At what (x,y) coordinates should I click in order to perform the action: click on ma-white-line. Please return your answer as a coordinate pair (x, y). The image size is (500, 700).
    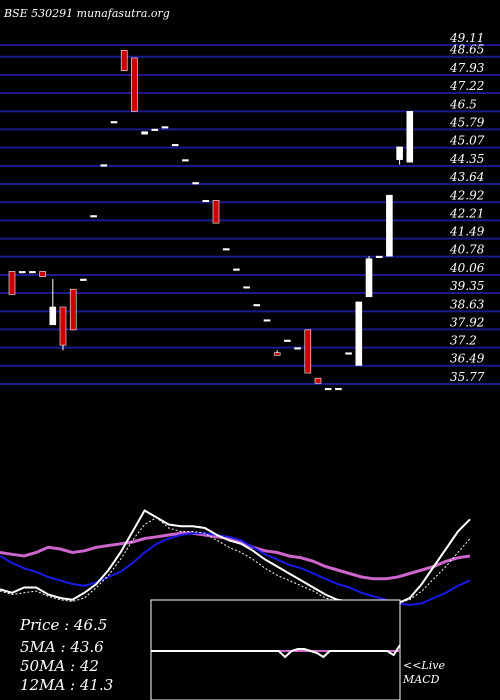
    Looking at the image, I should click on (235, 558).